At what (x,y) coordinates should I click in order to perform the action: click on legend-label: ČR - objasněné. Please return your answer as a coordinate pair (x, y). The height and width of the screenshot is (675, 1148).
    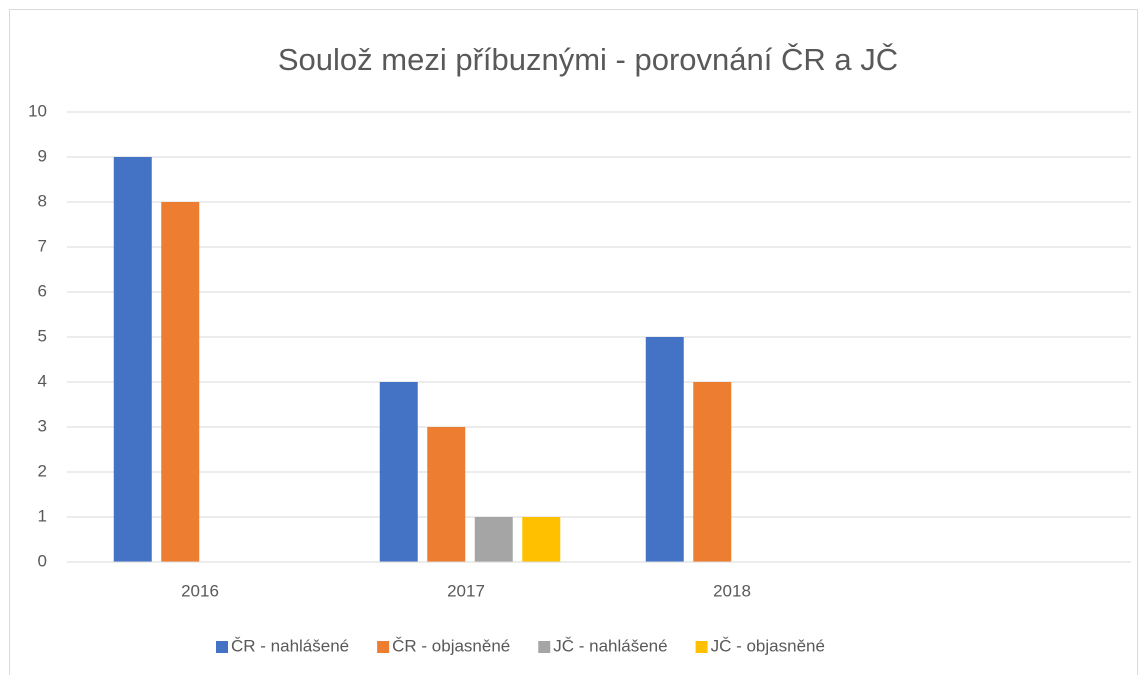
    Looking at the image, I should click on (451, 645).